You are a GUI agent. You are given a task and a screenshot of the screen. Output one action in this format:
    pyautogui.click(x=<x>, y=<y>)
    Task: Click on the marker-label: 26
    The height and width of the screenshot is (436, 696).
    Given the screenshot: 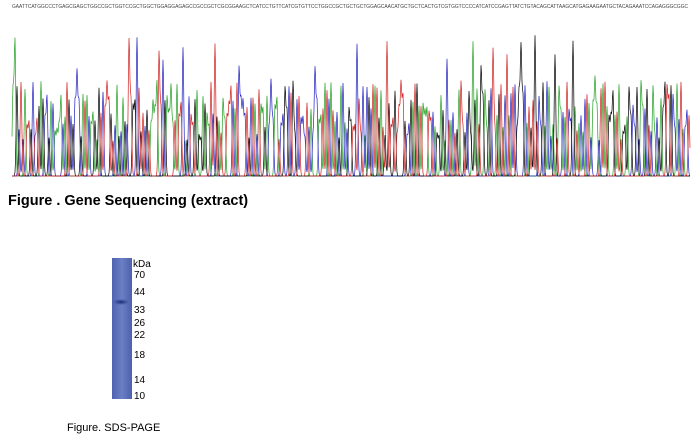 What is the action you would take?
    pyautogui.click(x=140, y=323)
    